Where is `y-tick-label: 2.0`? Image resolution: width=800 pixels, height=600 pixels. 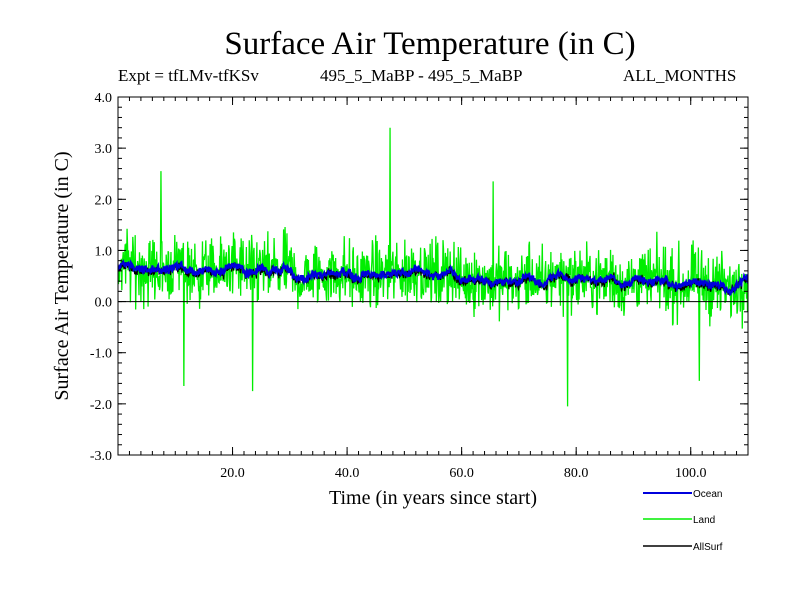
y-tick-label: 2.0 is located at coordinates (104, 200).